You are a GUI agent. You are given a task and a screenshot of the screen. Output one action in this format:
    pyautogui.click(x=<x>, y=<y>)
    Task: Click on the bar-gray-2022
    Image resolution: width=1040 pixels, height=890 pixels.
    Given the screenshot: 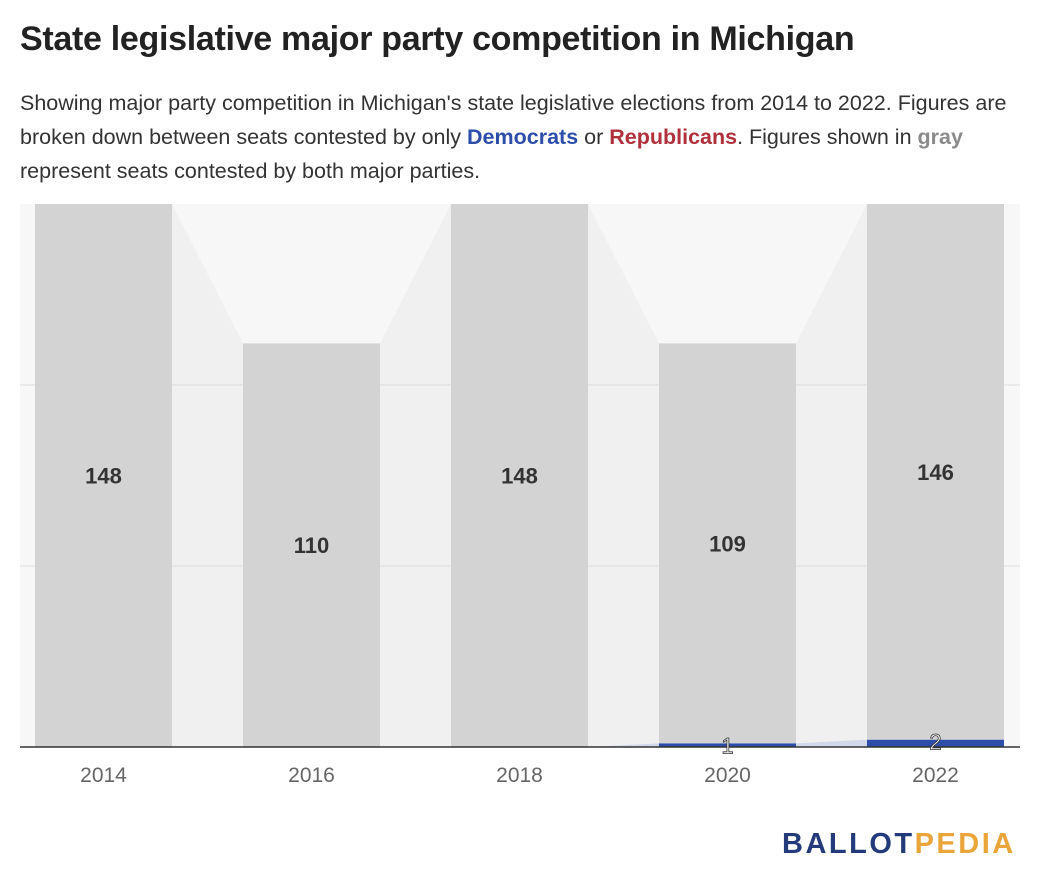 What is the action you would take?
    pyautogui.click(x=935, y=472)
    